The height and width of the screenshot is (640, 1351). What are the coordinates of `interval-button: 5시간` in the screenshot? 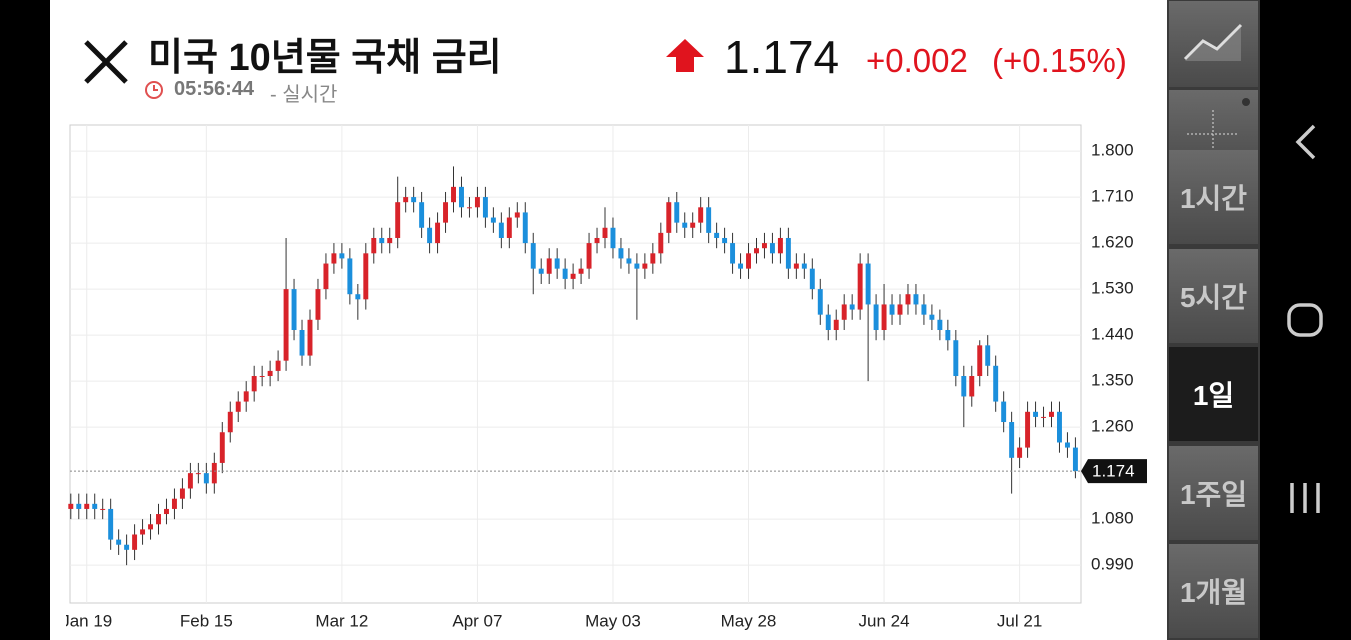 It's located at (1213, 295).